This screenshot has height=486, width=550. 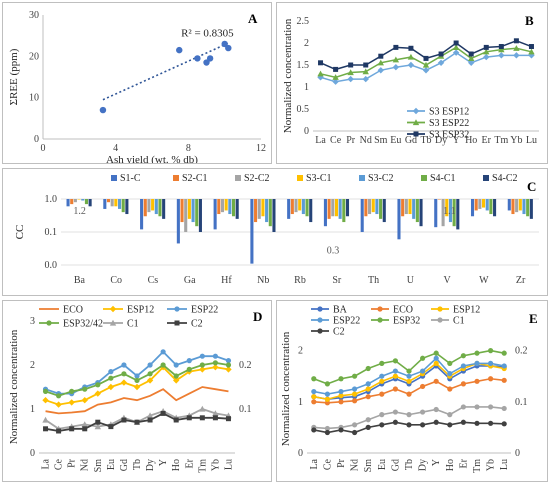 What do you see at coordinates (261, 148) in the screenshot?
I see `x-tick-label: 12` at bounding box center [261, 148].